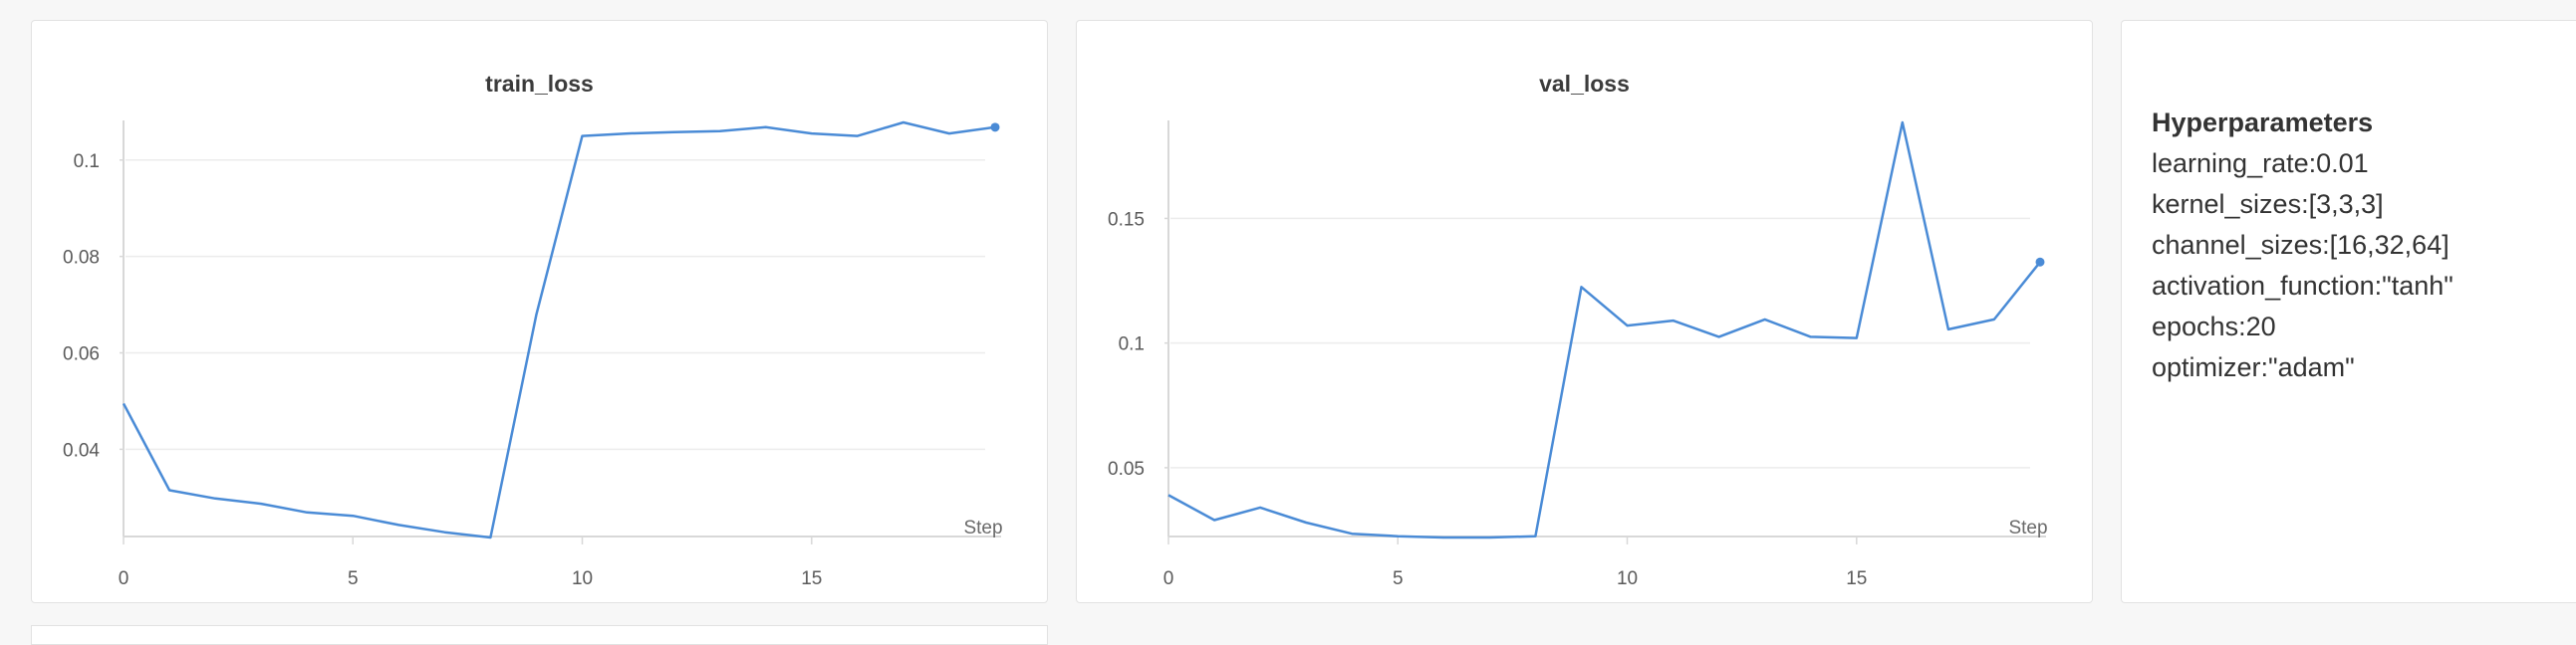  I want to click on hyperparameter-line: learning_rate:0.01, so click(2260, 163).